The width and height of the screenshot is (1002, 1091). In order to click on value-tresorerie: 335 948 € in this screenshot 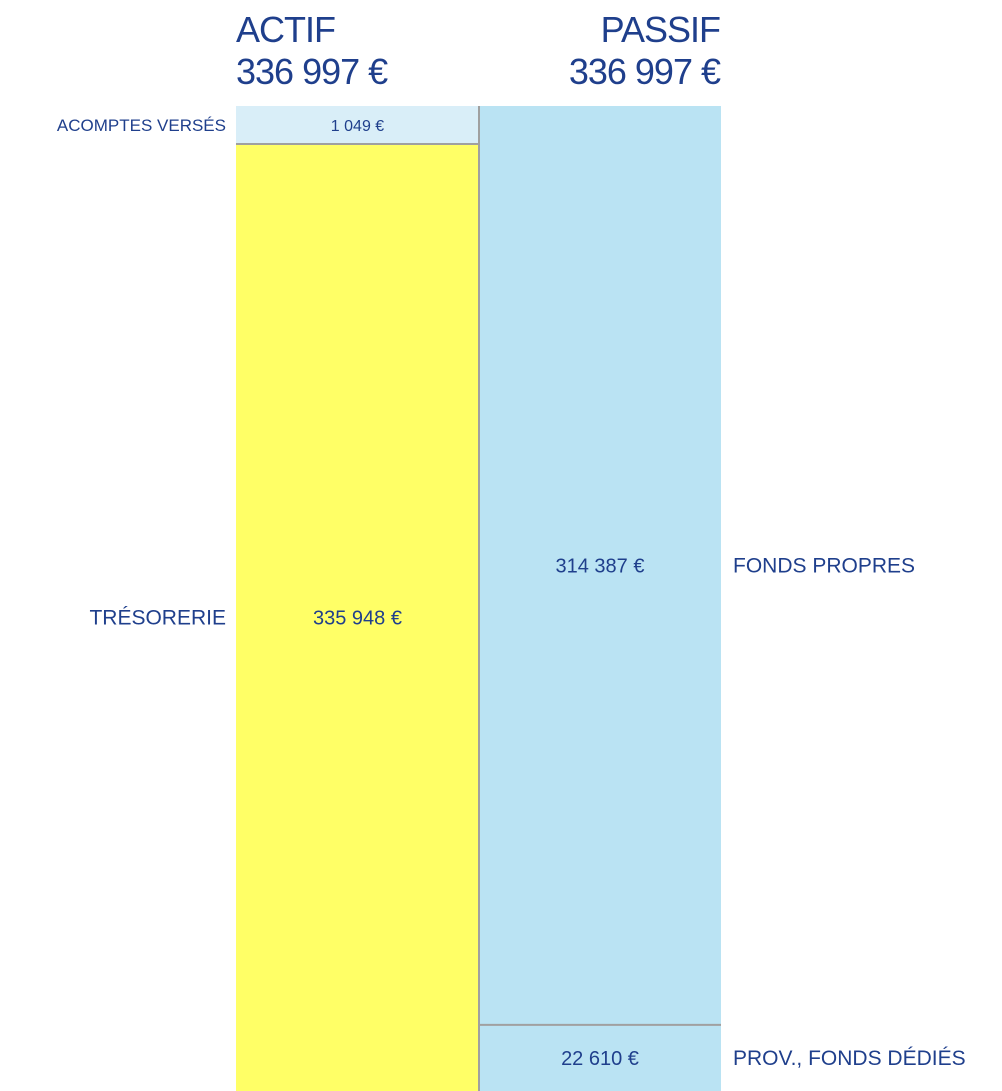, I will do `click(357, 619)`.